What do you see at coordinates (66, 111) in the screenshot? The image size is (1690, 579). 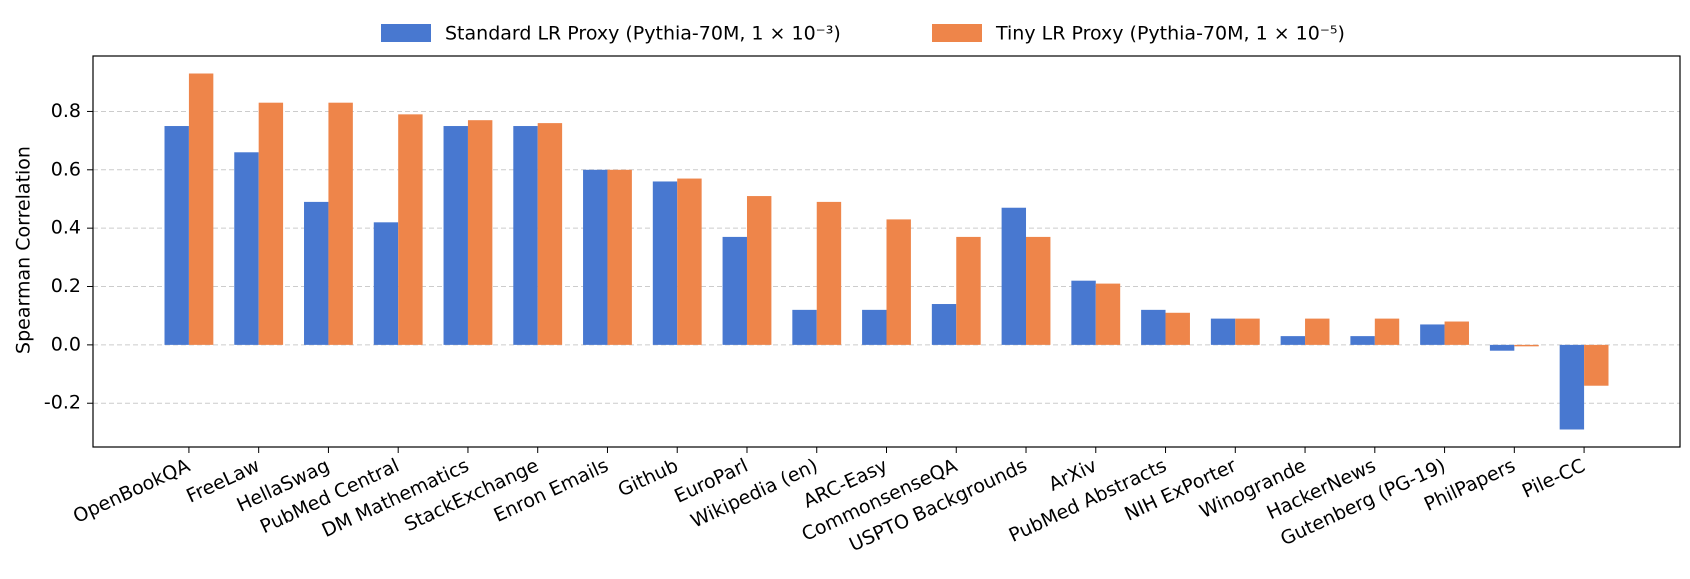 I see `y-tick-label: 0.8` at bounding box center [66, 111].